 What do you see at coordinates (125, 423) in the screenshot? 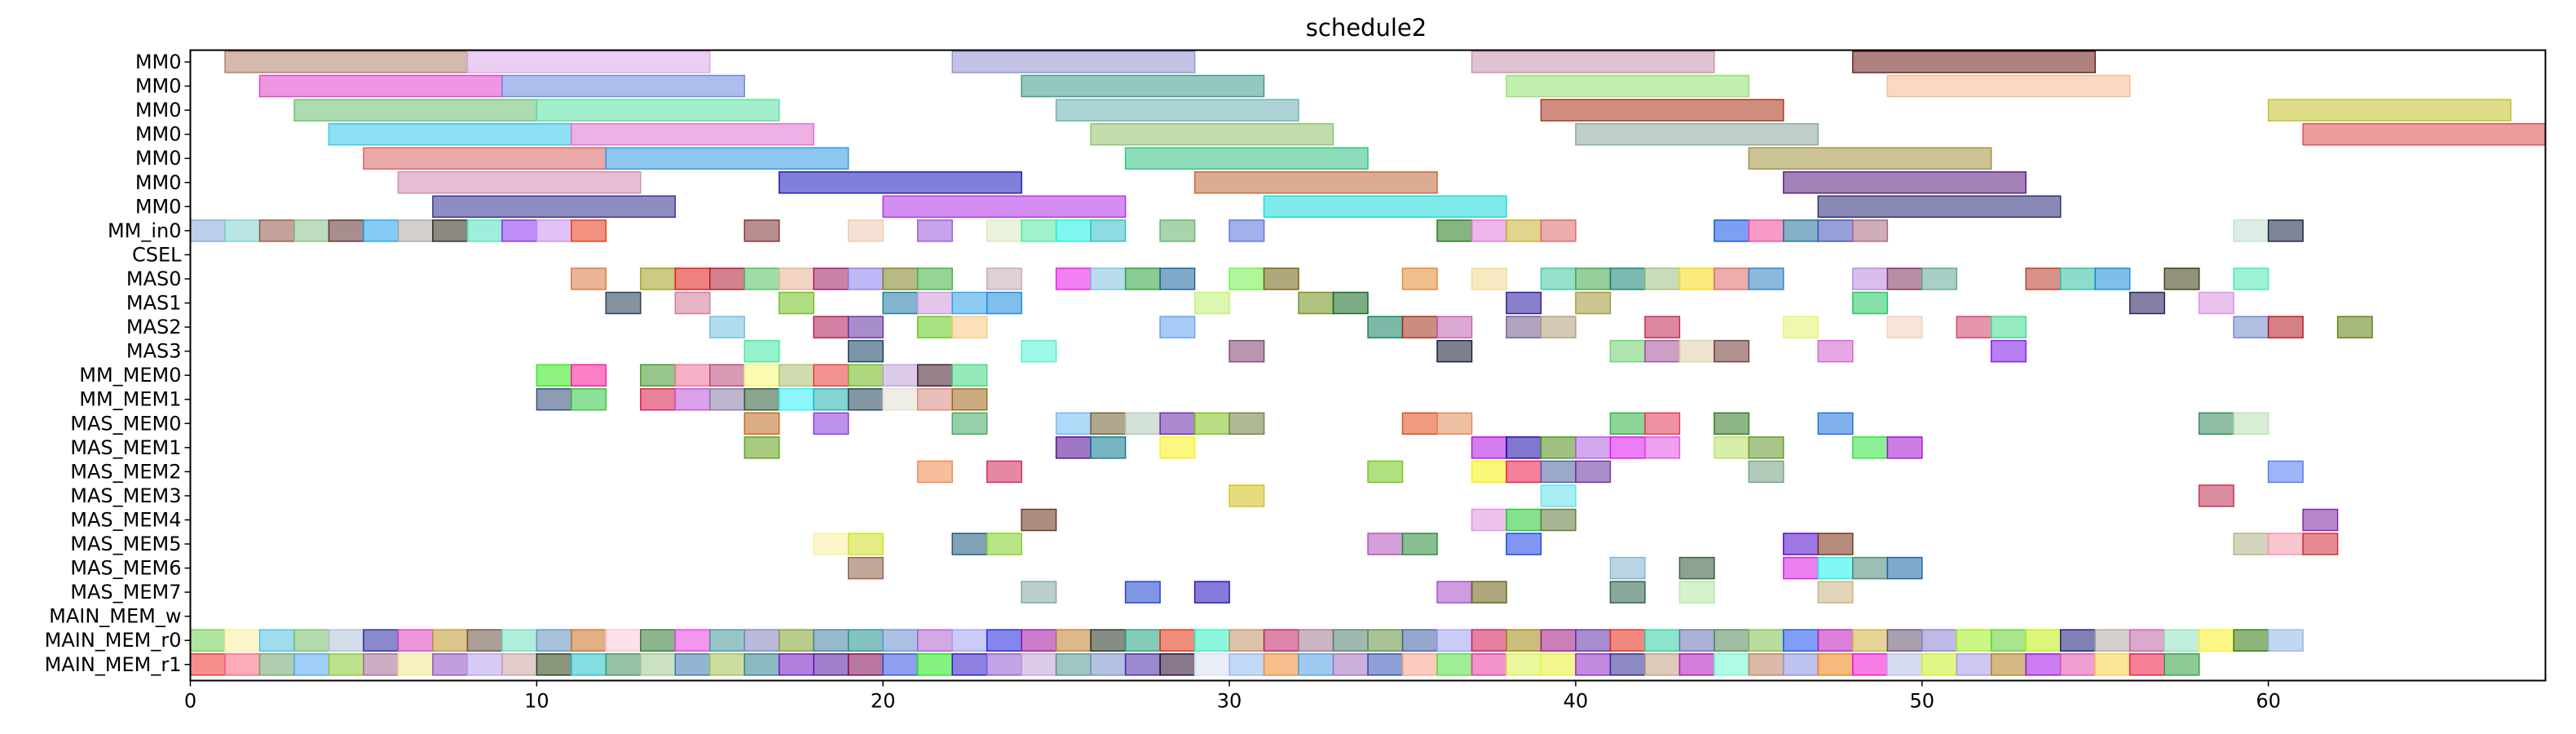
I see `y-tick-label: MAS_MEM0` at bounding box center [125, 423].